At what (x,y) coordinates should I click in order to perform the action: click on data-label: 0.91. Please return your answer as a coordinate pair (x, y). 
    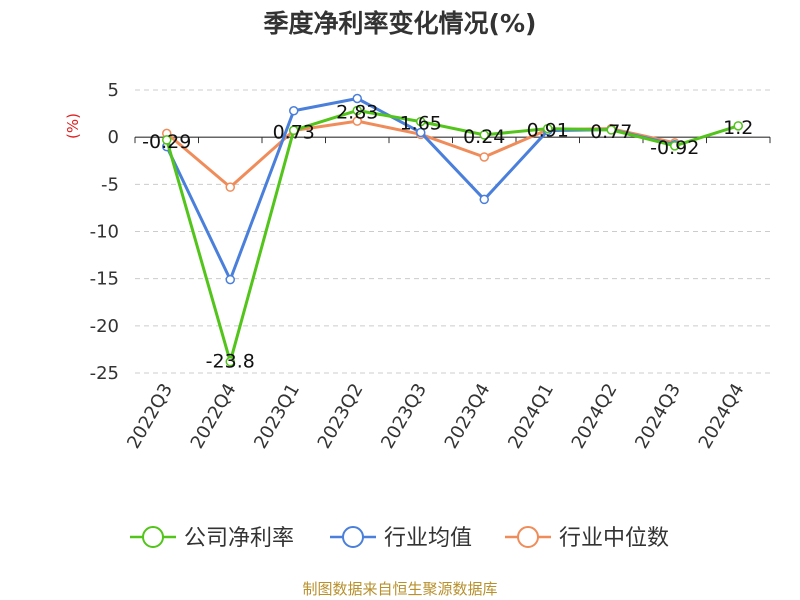
    Looking at the image, I should click on (548, 131).